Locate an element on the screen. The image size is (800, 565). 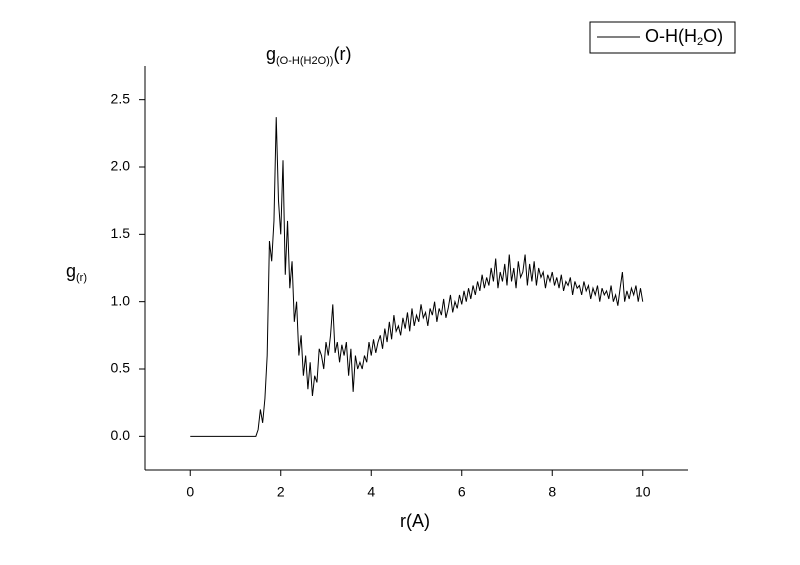
chart-title: g(O-H(H2O))(r) is located at coordinates (308, 55).